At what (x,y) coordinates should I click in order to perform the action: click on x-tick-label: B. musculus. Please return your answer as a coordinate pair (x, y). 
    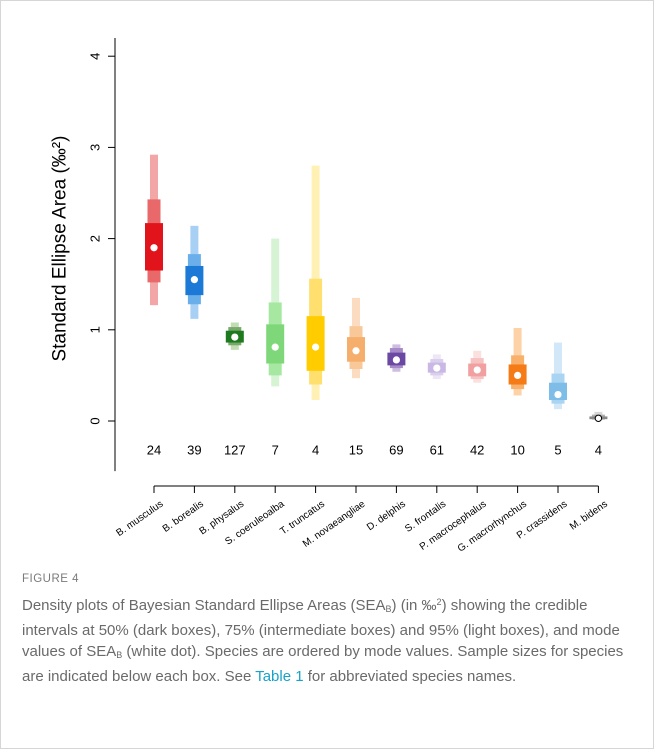
    Looking at the image, I should click on (139, 519).